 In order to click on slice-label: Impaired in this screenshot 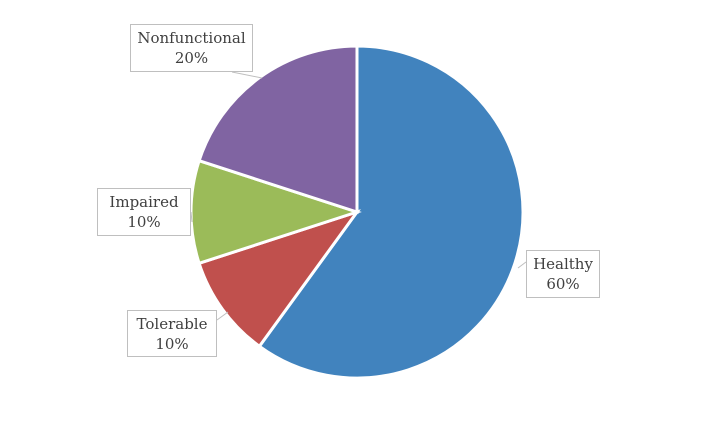, I will do `click(144, 202)`.